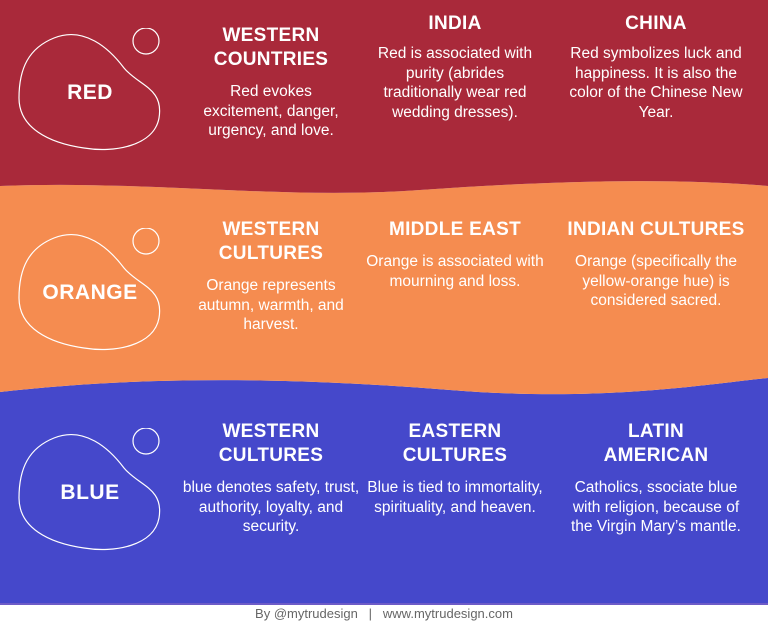  What do you see at coordinates (656, 229) in the screenshot?
I see `culture-title: INDIAN CULTURES` at bounding box center [656, 229].